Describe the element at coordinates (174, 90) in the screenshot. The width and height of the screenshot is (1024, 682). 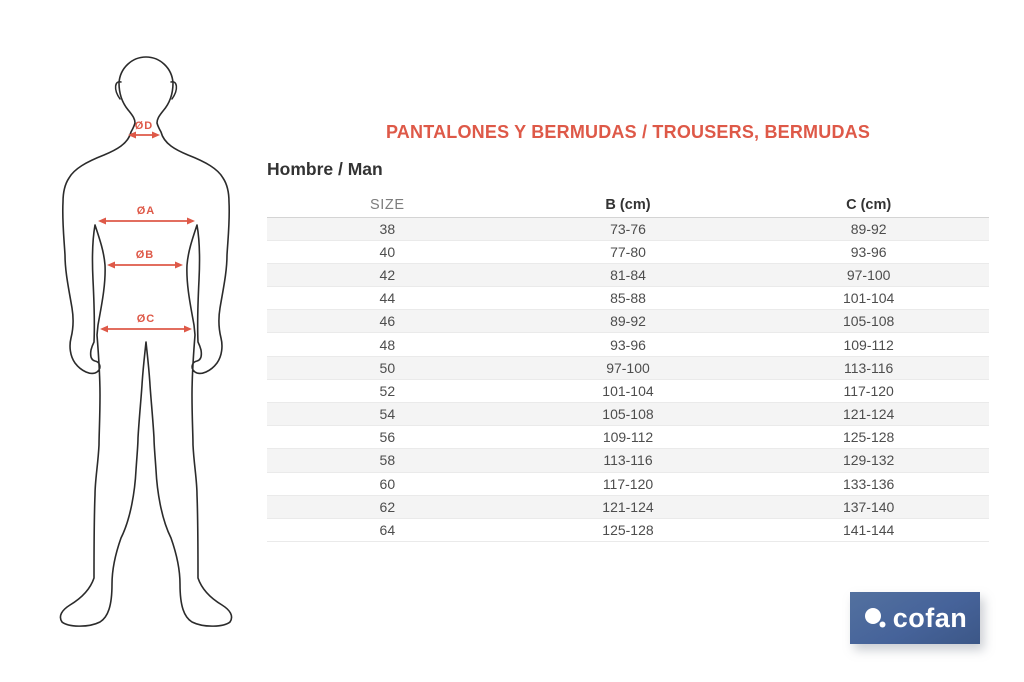
I see `right-ear-line` at that location.